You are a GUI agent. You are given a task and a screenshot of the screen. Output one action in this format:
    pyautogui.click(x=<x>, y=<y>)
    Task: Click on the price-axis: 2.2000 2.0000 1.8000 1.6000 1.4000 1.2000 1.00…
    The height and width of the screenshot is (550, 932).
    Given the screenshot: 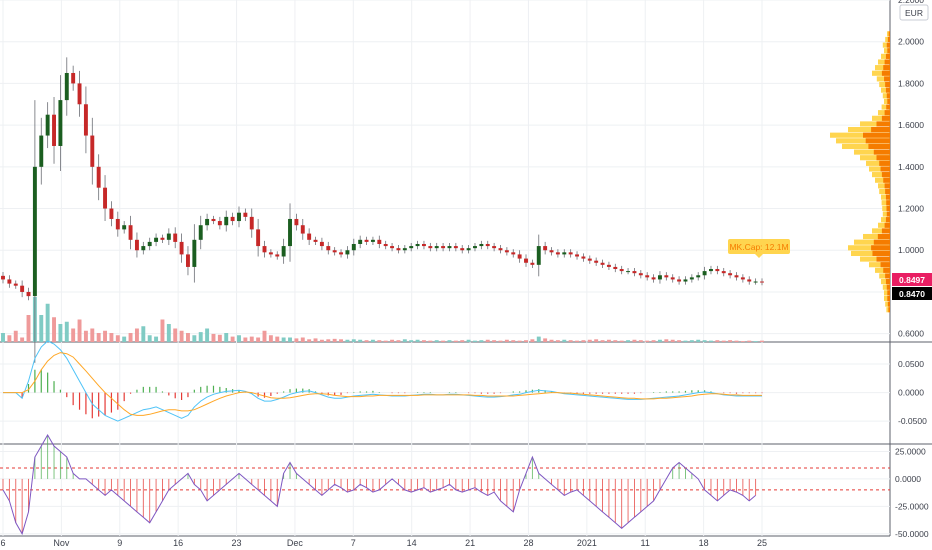 What is the action you would take?
    pyautogui.click(x=912, y=269)
    